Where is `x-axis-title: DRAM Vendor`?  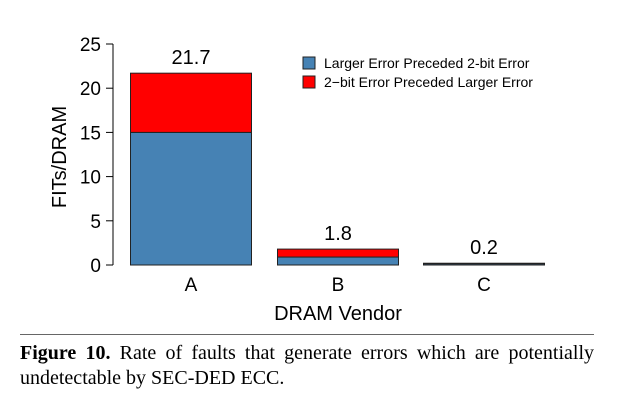
x-axis-title: DRAM Vendor is located at coordinates (338, 314).